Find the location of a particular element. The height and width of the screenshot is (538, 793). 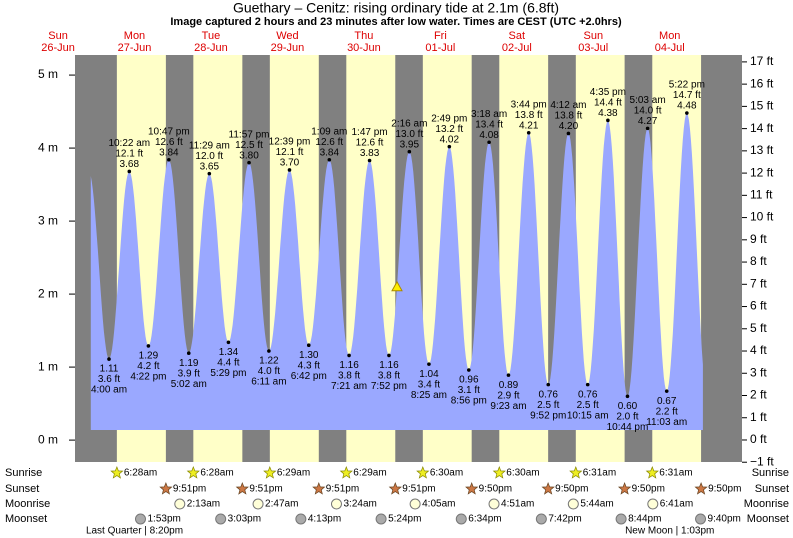

tide-label: 0.96 is located at coordinates (469, 380).